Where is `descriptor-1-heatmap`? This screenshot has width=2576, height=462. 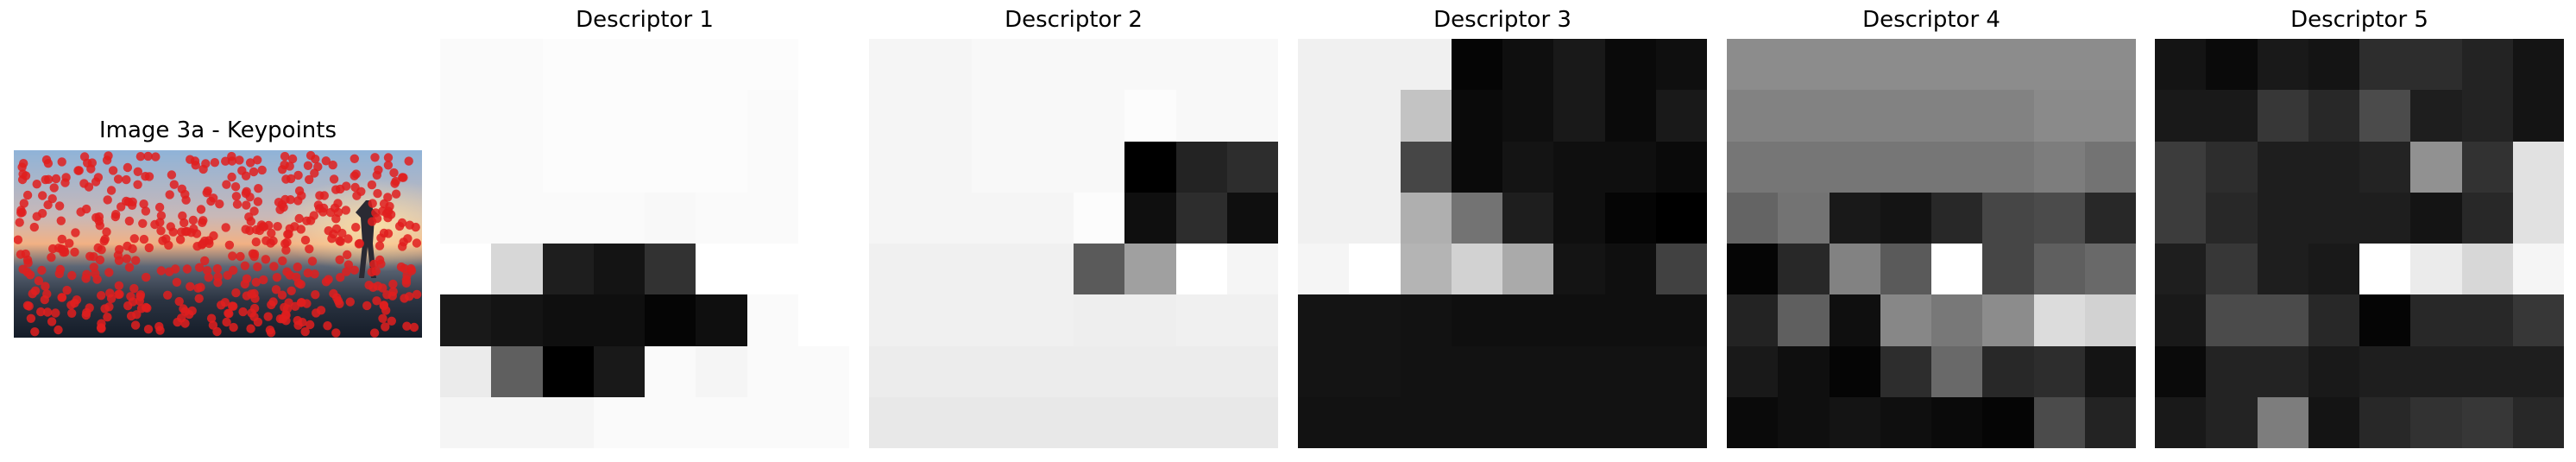
descriptor-1-heatmap is located at coordinates (644, 243).